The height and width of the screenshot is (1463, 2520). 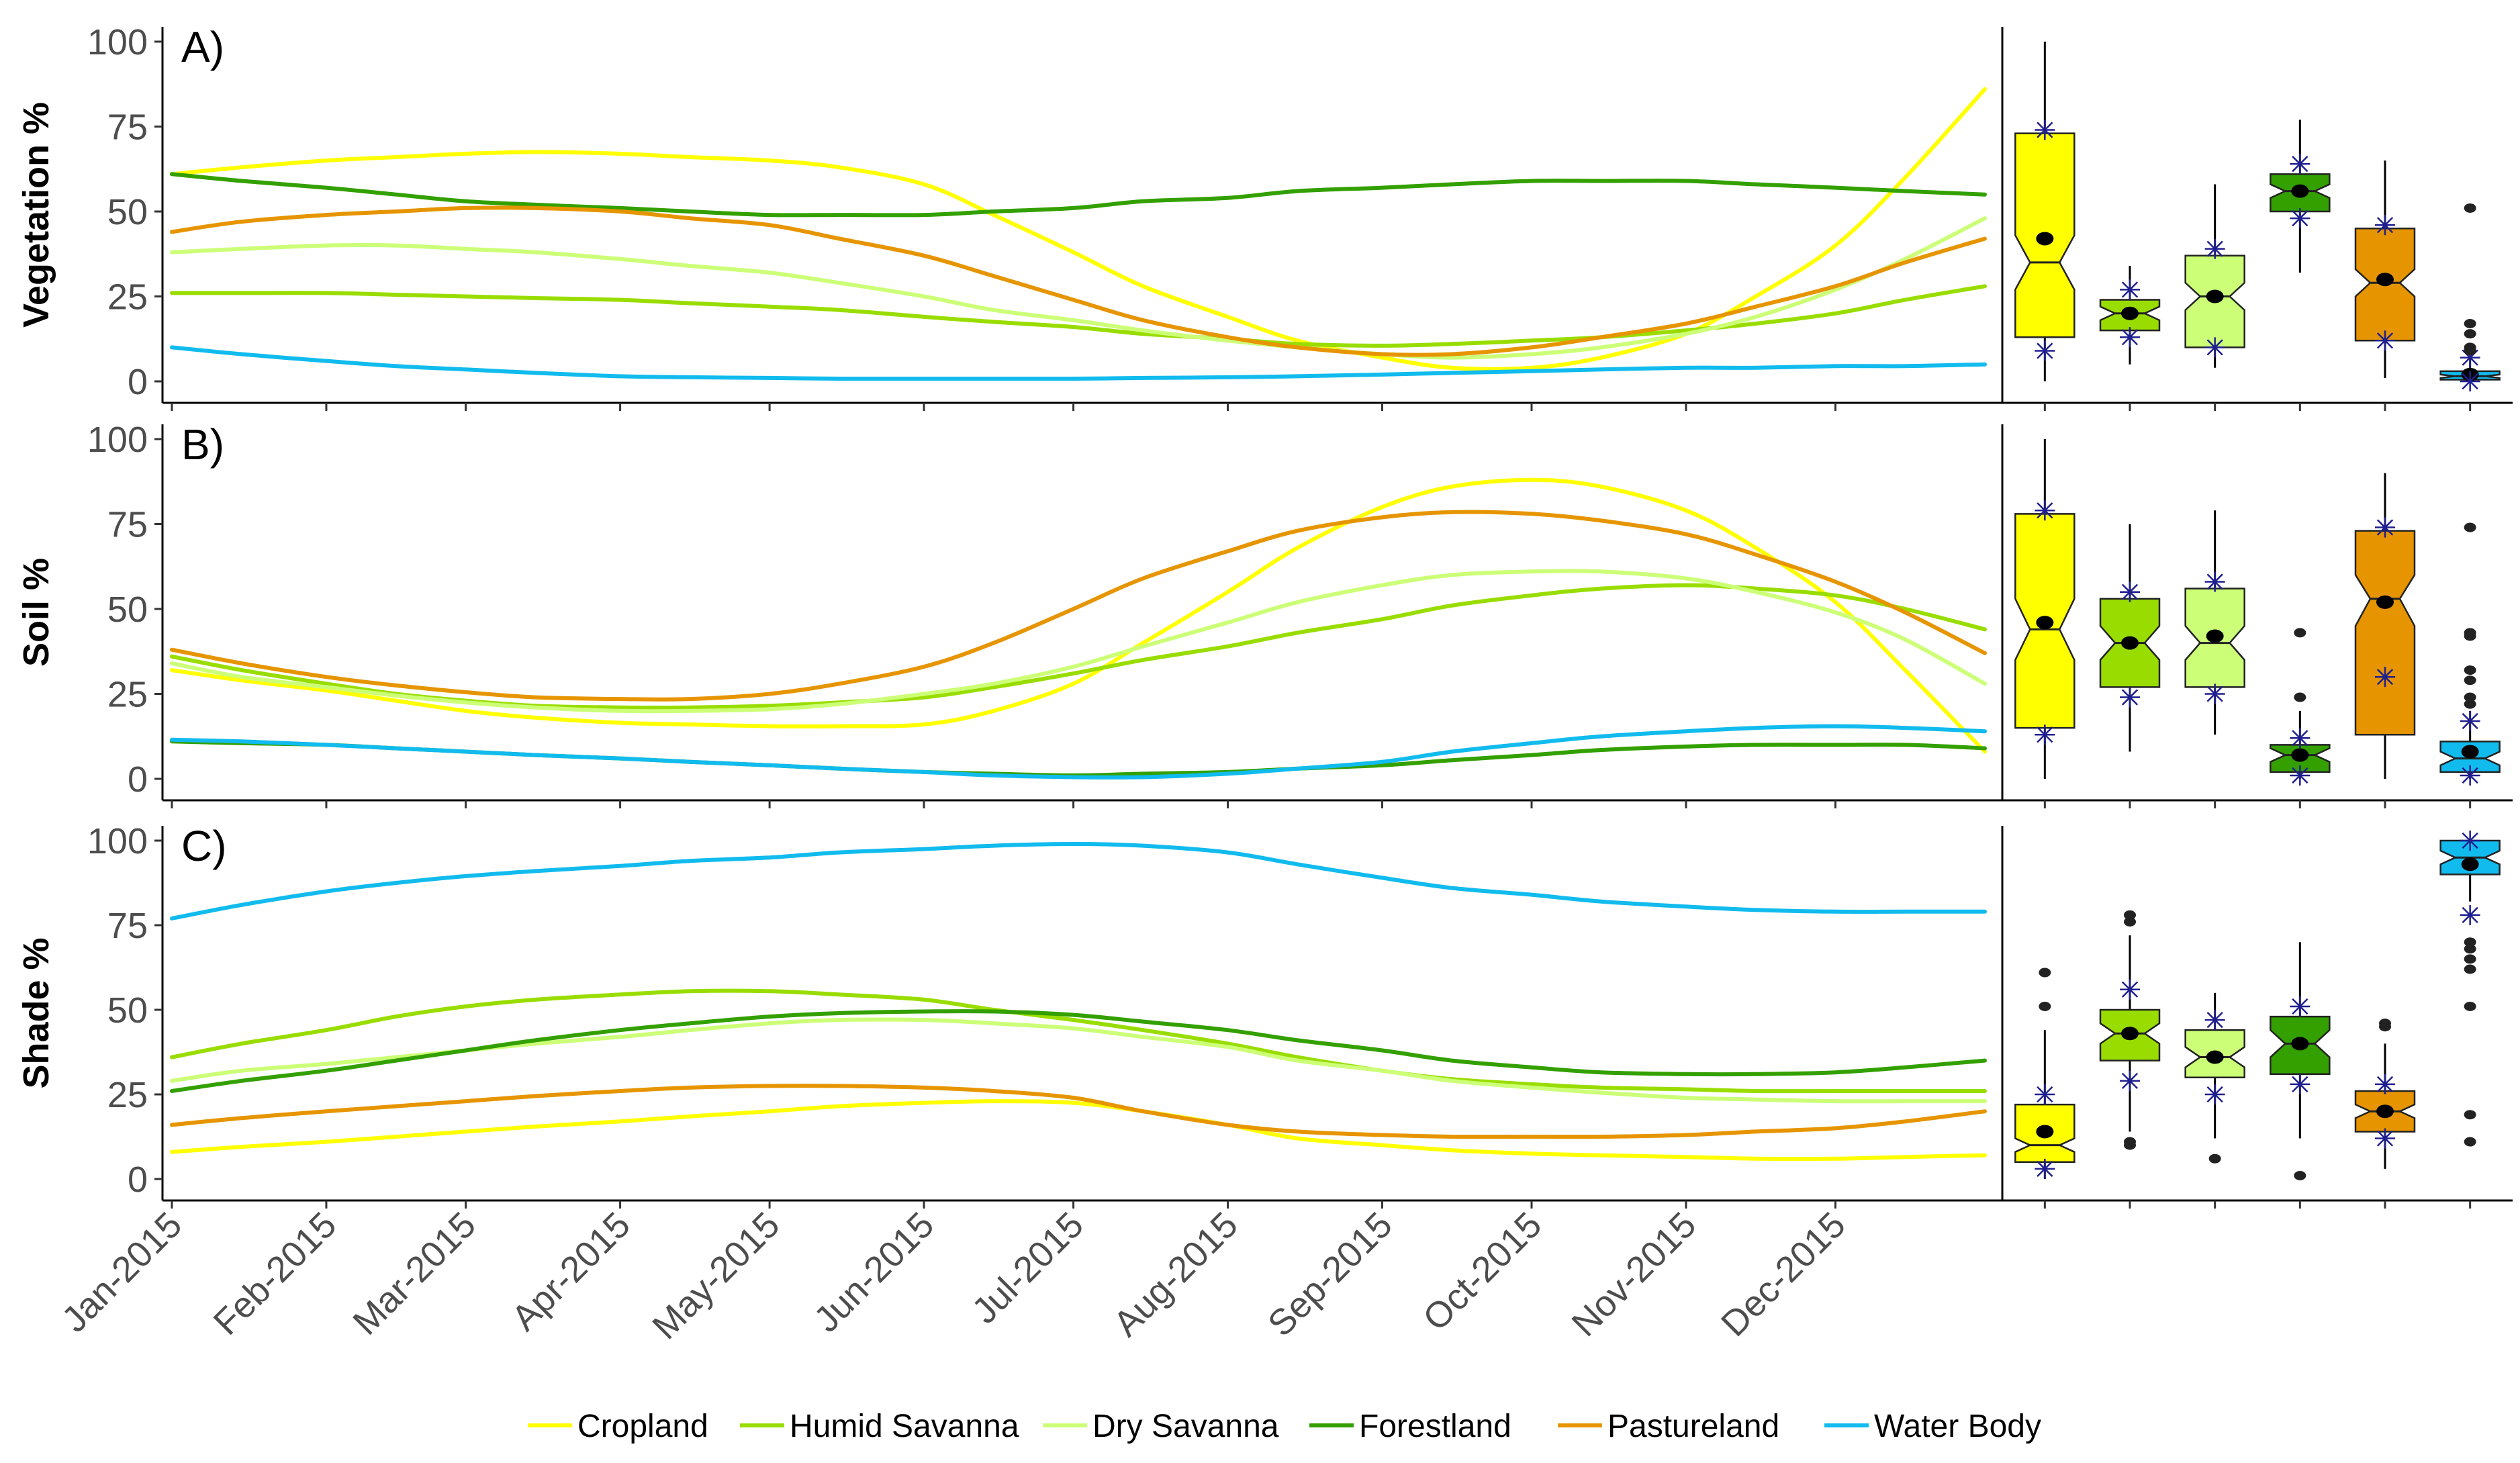 I want to click on boxplot-pastureland, so click(x=2385, y=1114).